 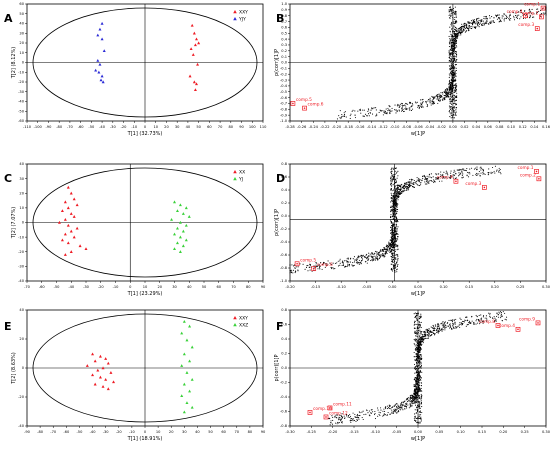 I want to click on x-tick-label: -0.04, so click(x=430, y=127).